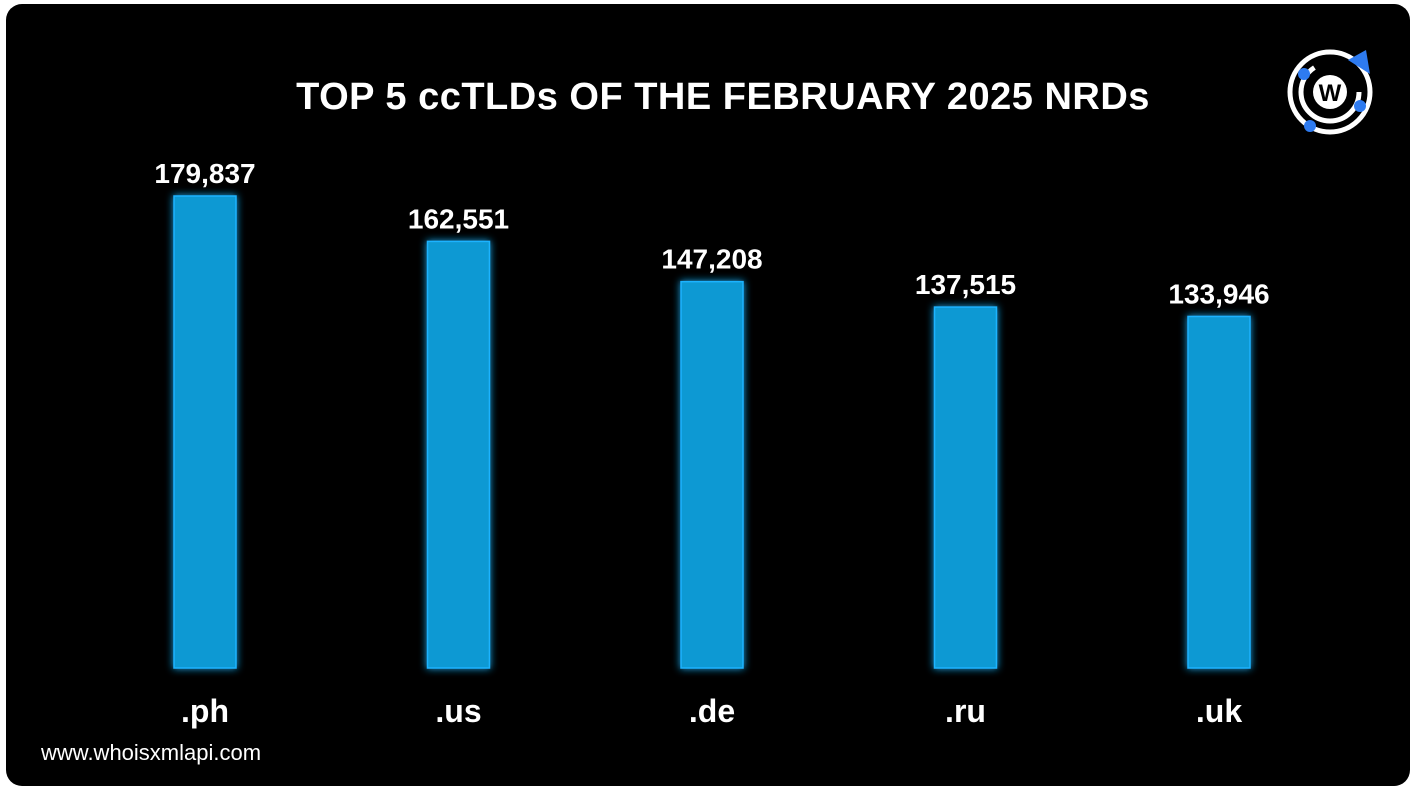 The height and width of the screenshot is (791, 1418). Describe the element at coordinates (204, 173) in the screenshot. I see `data-label-ph: 179,837` at that location.